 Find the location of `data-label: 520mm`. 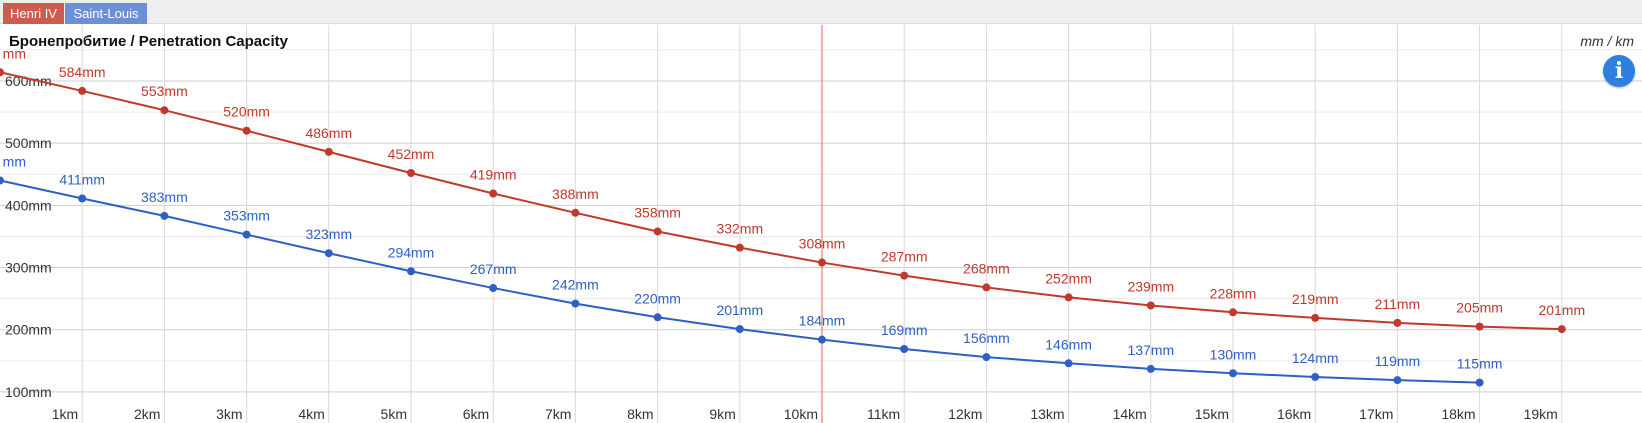

data-label: 520mm is located at coordinates (246, 112).